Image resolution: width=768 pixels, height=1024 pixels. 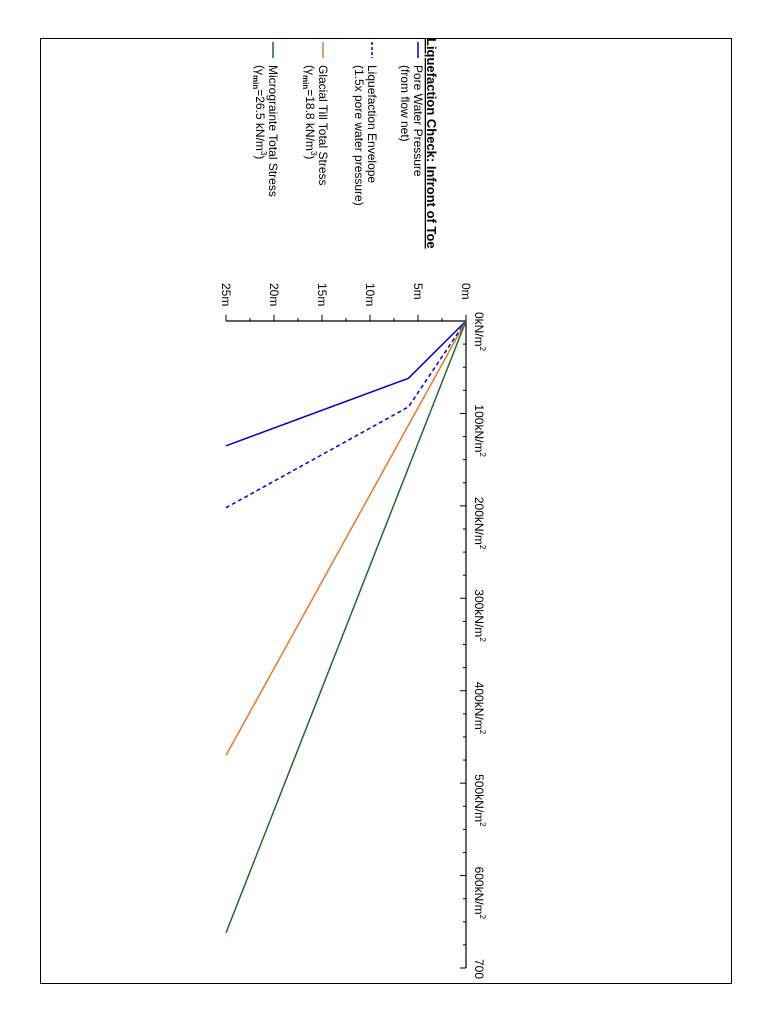 I want to click on y-tick-label: 20m, so click(x=274, y=294).